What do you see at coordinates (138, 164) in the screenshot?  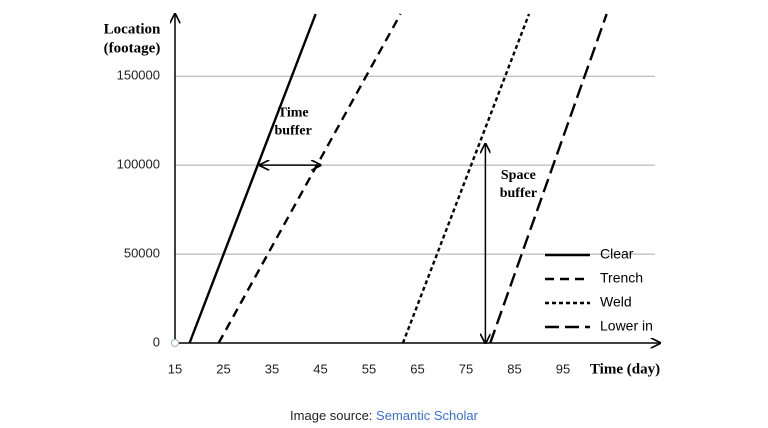 I see `y-tick-label: 100000` at bounding box center [138, 164].